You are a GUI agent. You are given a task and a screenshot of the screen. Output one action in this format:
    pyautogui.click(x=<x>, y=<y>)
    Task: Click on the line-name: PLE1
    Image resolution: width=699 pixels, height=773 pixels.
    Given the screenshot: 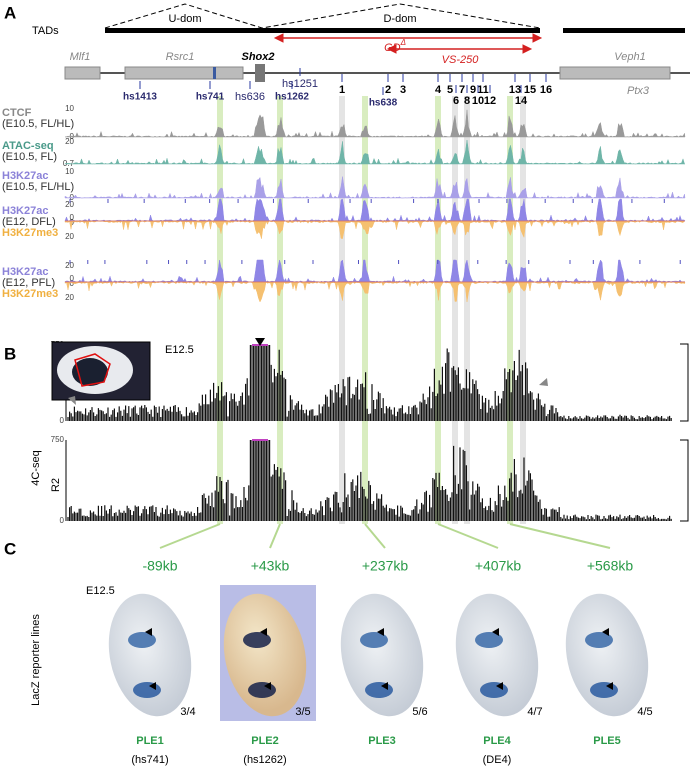 What is the action you would take?
    pyautogui.click(x=150, y=741)
    